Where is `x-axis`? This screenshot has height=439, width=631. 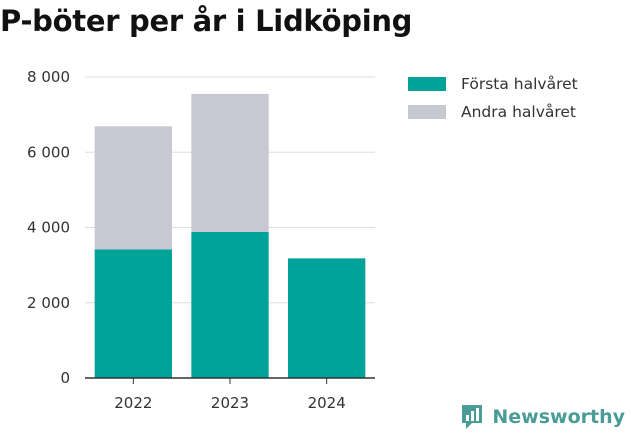
x-axis is located at coordinates (230, 380).